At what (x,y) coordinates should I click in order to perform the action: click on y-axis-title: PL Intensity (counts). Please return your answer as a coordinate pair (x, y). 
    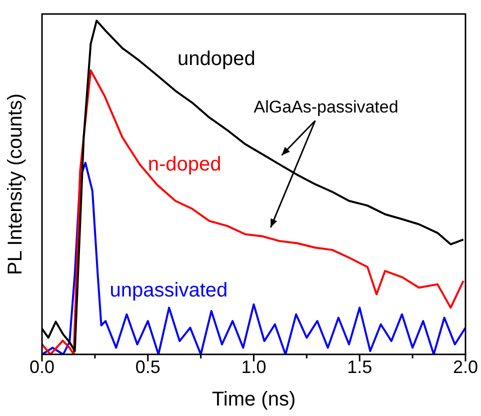
    Looking at the image, I should click on (15, 184).